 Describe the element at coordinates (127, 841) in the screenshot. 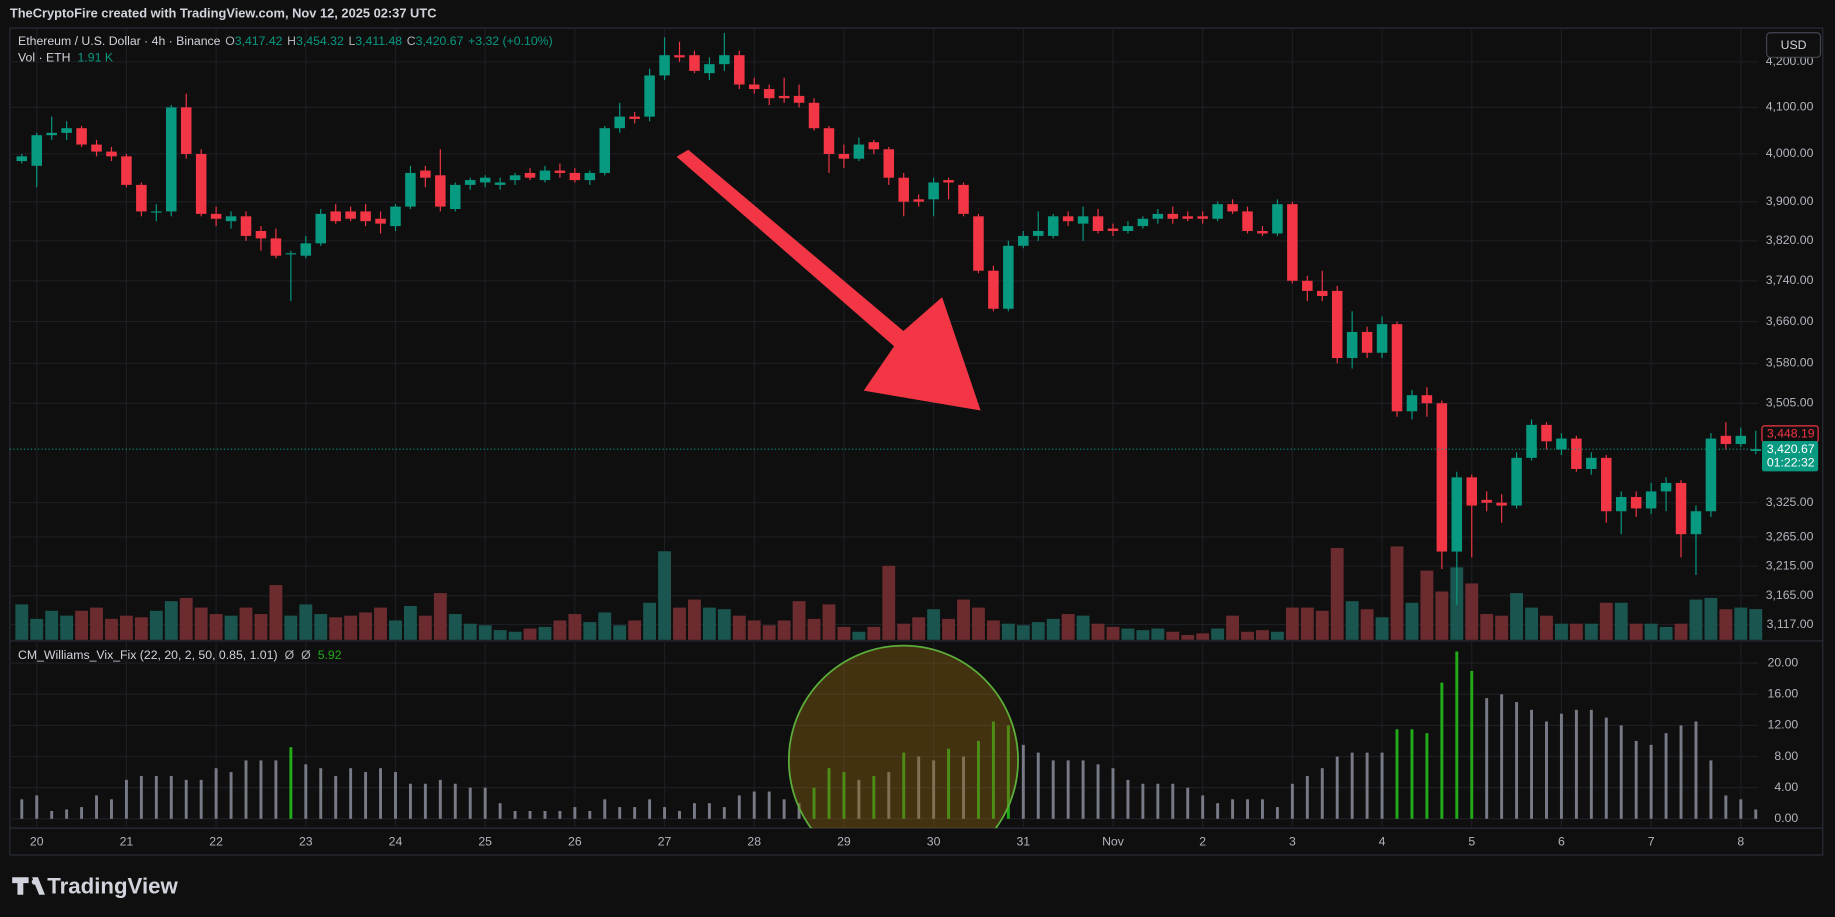

I see `x-tick-label: 21` at that location.